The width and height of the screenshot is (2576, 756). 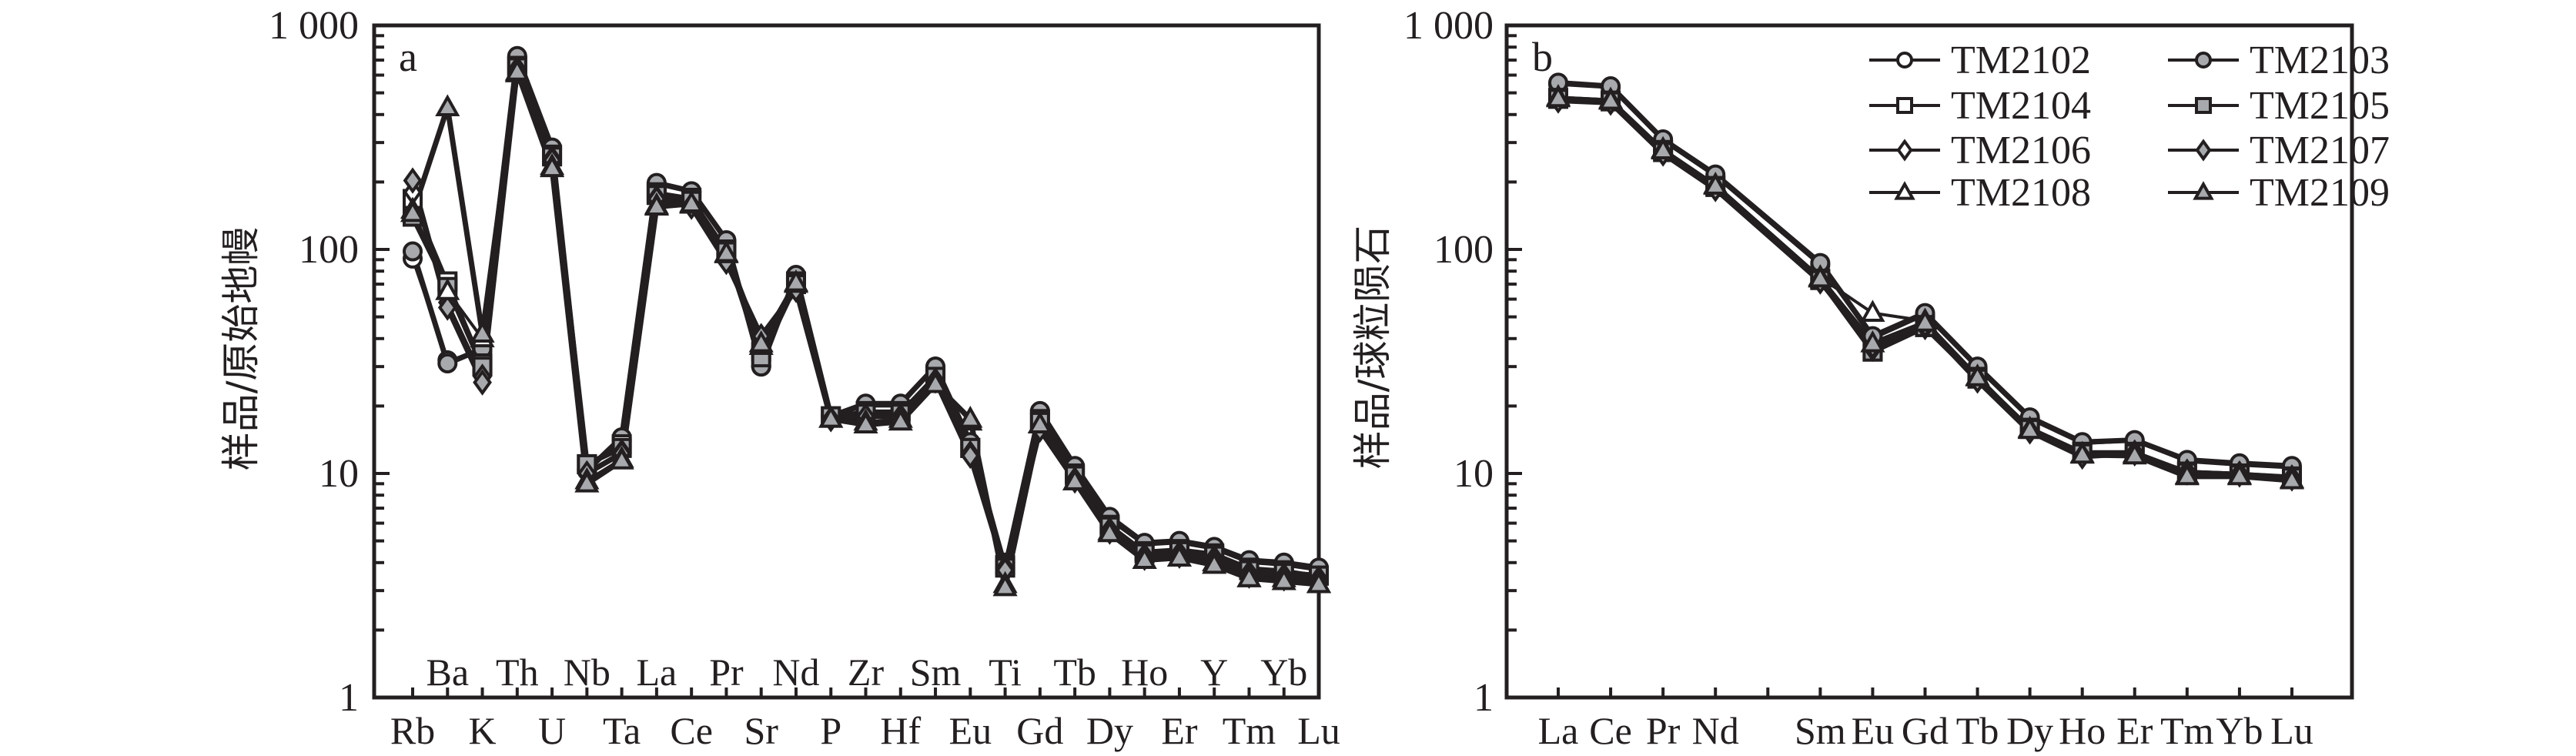 I want to click on x-tick-label-Sm: Sm, so click(x=1820, y=730).